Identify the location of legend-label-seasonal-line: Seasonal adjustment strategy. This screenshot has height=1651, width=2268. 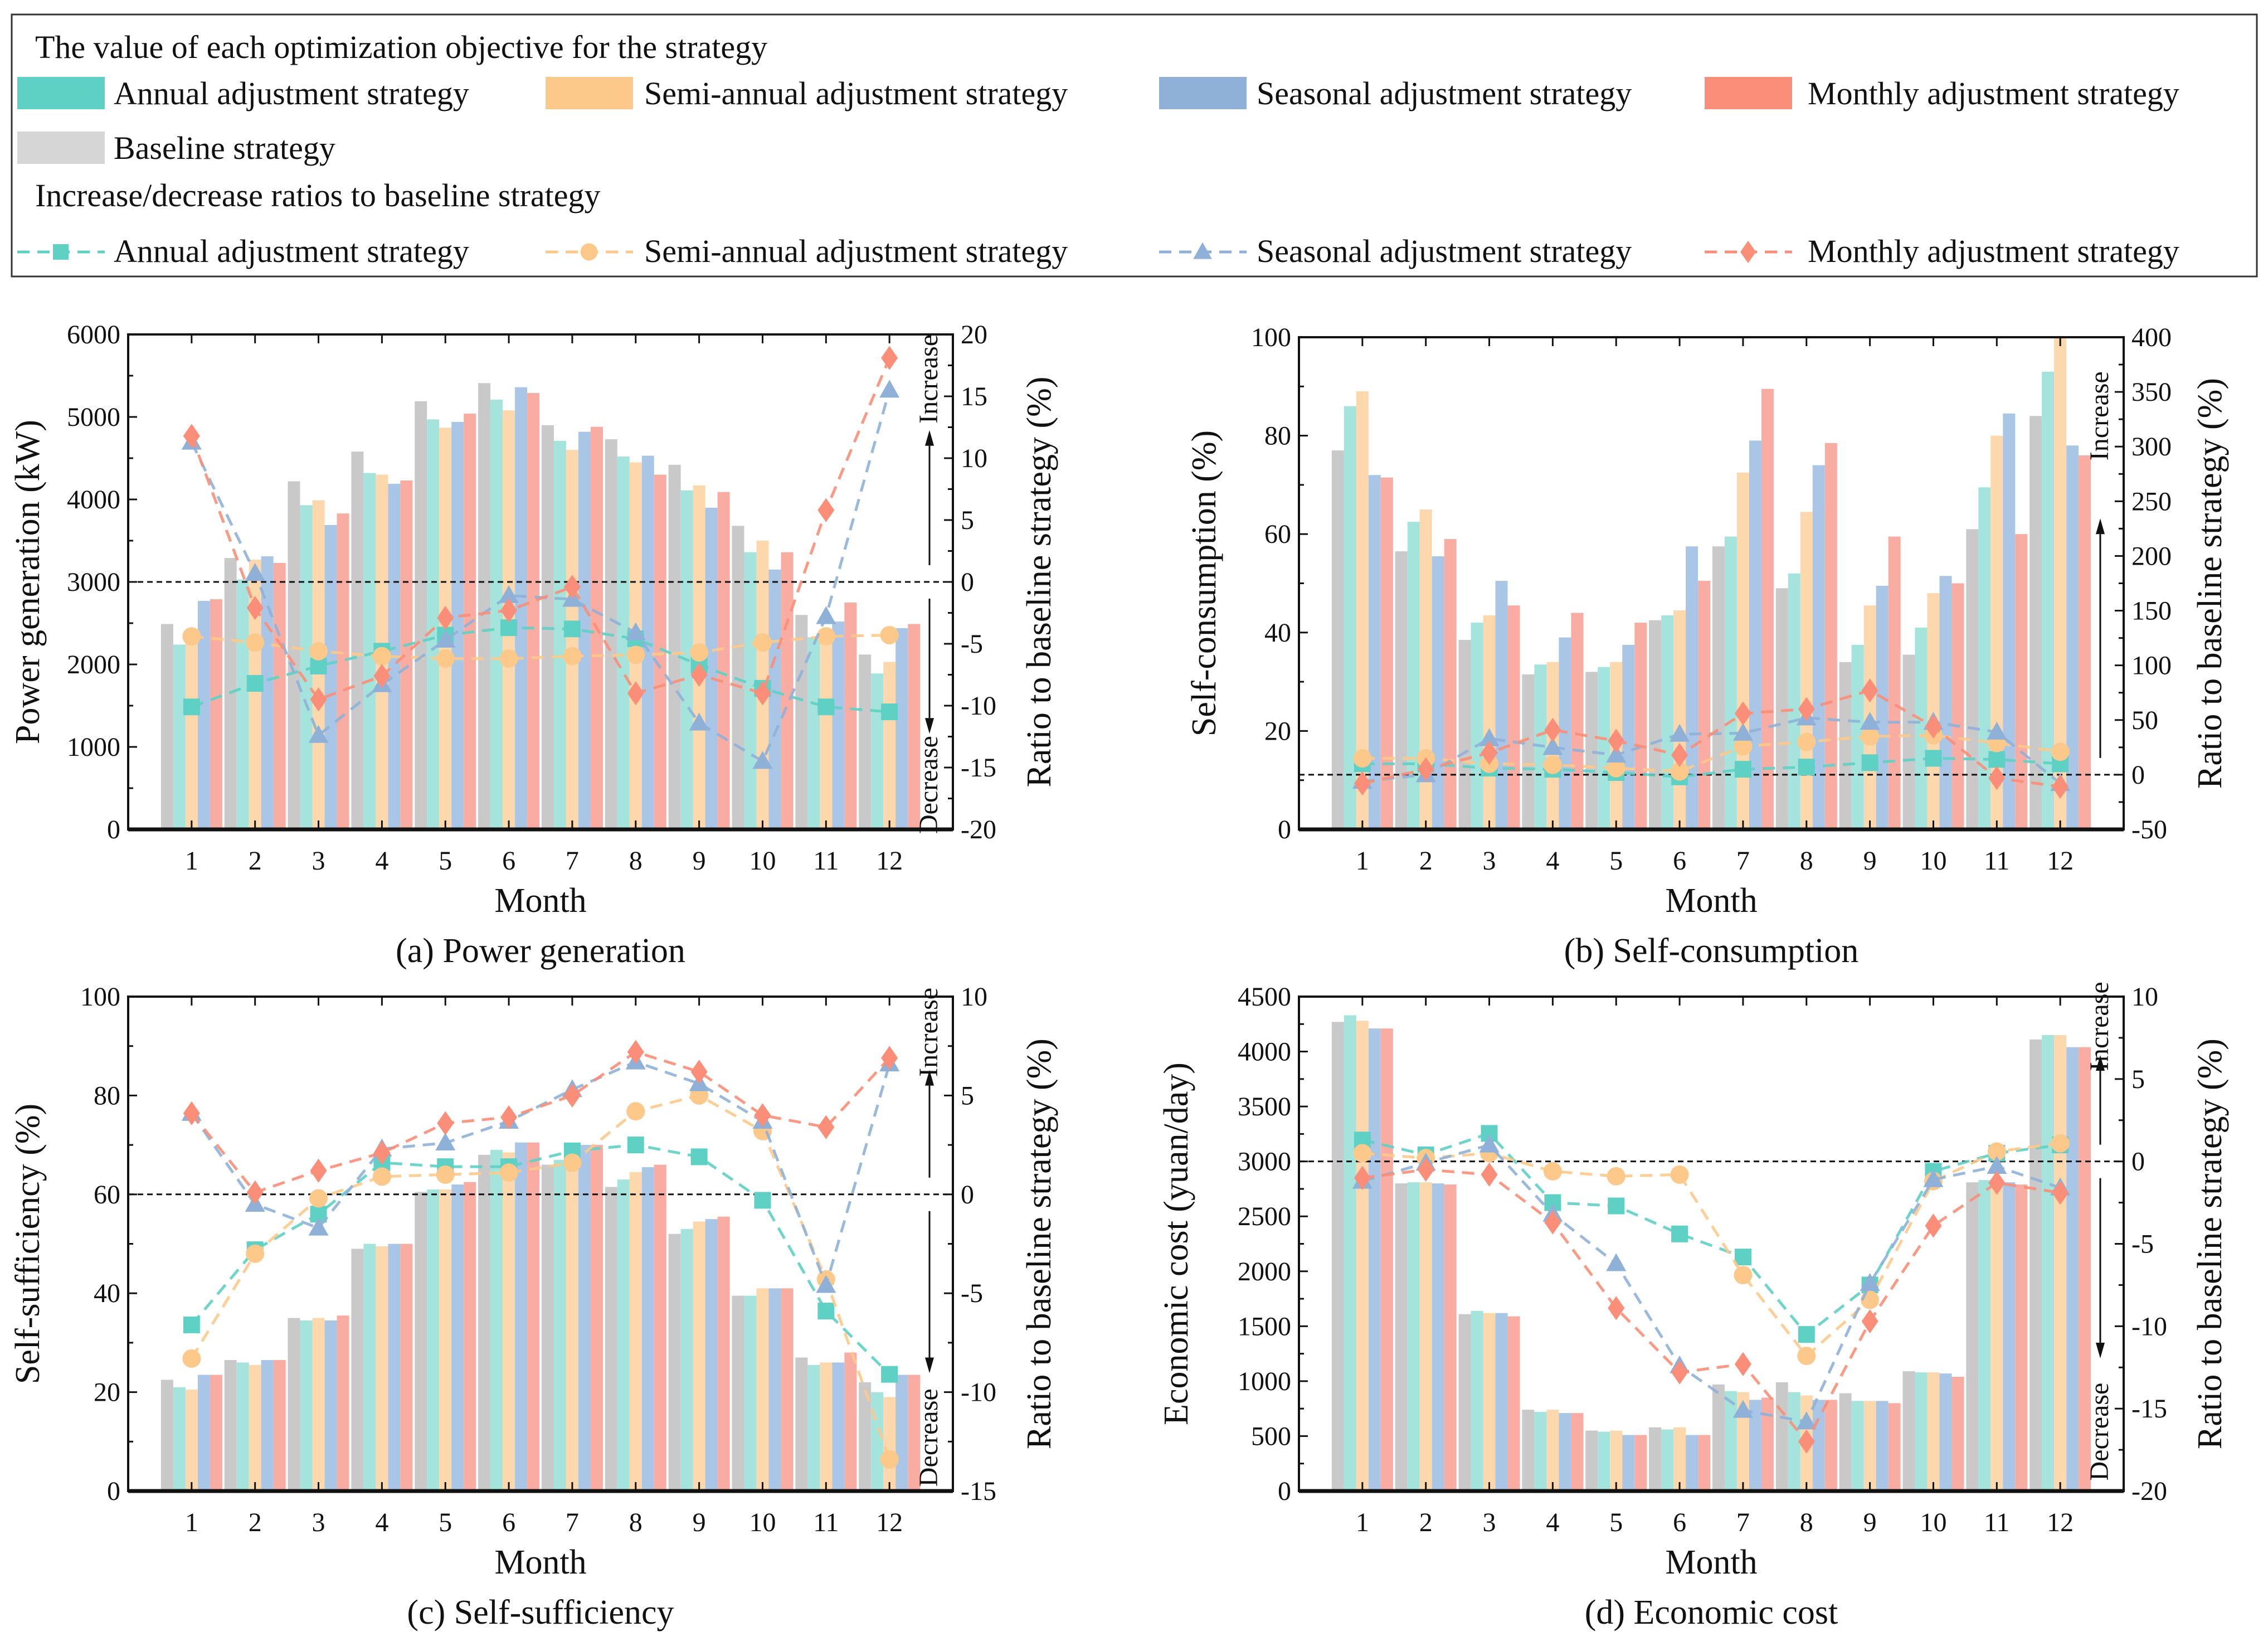
(1444, 251).